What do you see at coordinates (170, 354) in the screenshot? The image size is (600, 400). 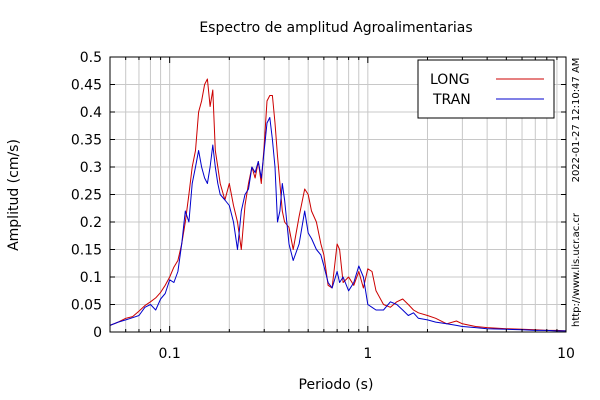 I see `x-tick-label: 0.1` at bounding box center [170, 354].